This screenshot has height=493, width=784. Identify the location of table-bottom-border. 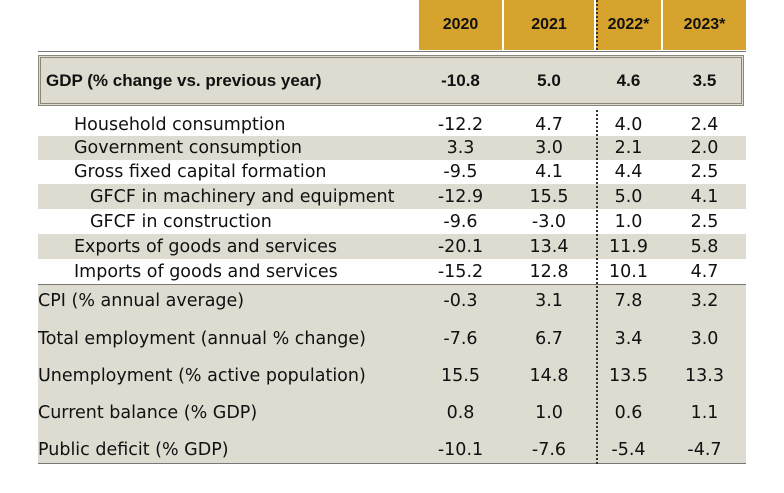
(392, 463).